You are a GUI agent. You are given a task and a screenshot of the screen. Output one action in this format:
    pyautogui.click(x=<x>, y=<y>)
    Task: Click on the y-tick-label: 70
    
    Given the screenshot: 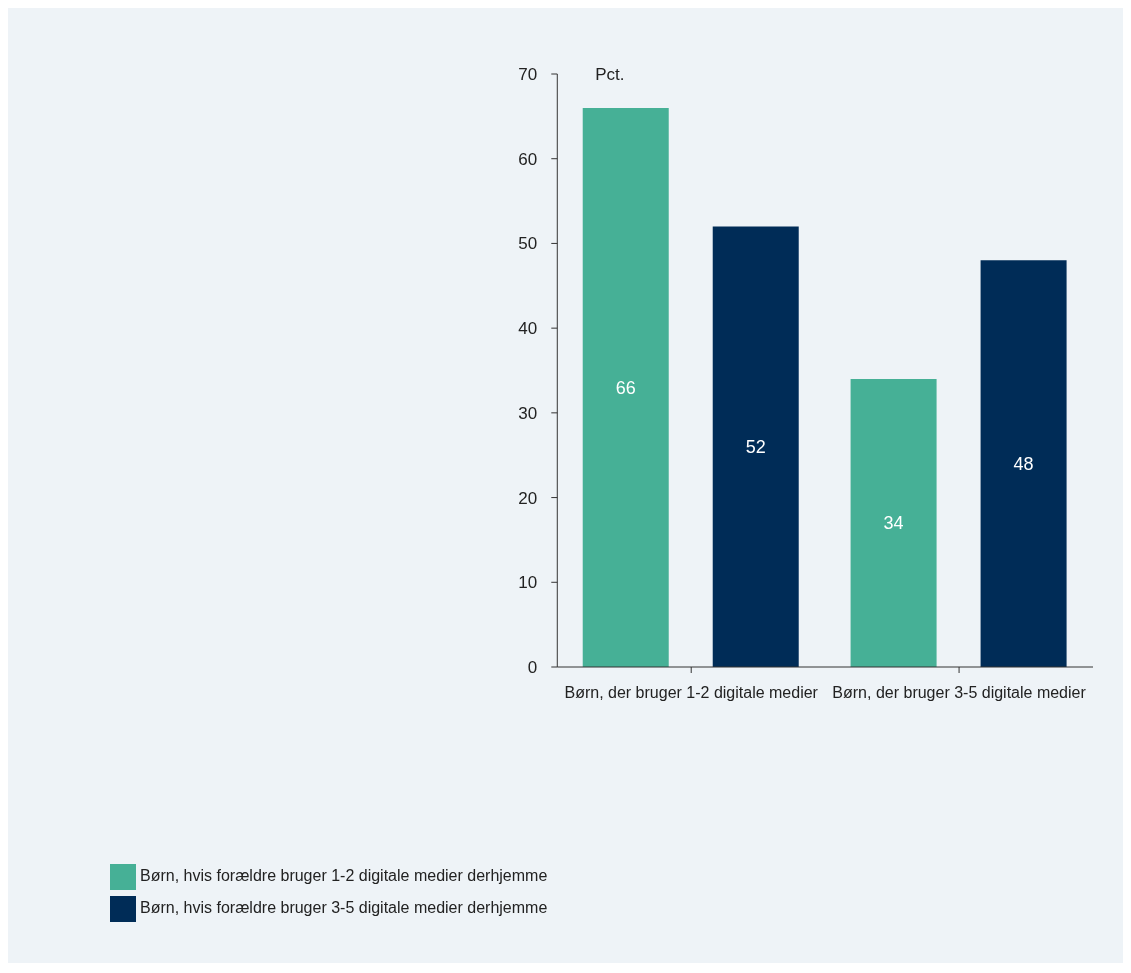 What is the action you would take?
    pyautogui.click(x=528, y=75)
    